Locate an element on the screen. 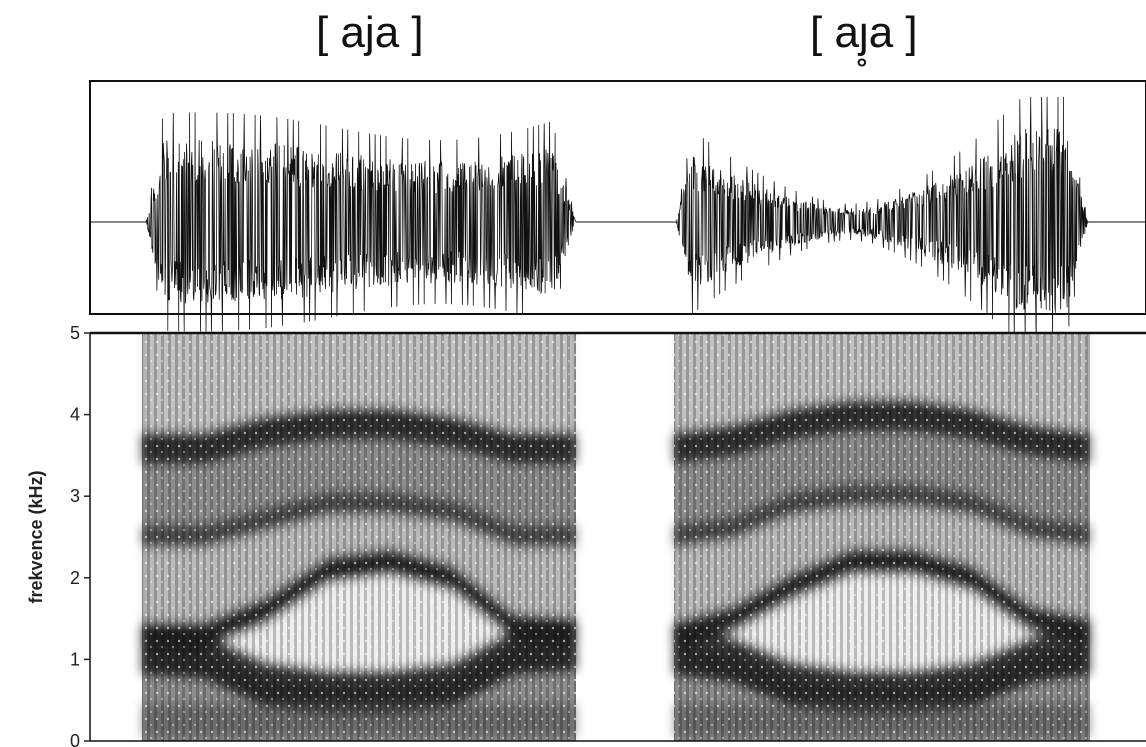 The height and width of the screenshot is (747, 1146). y-tick-label: 3 is located at coordinates (75, 496).